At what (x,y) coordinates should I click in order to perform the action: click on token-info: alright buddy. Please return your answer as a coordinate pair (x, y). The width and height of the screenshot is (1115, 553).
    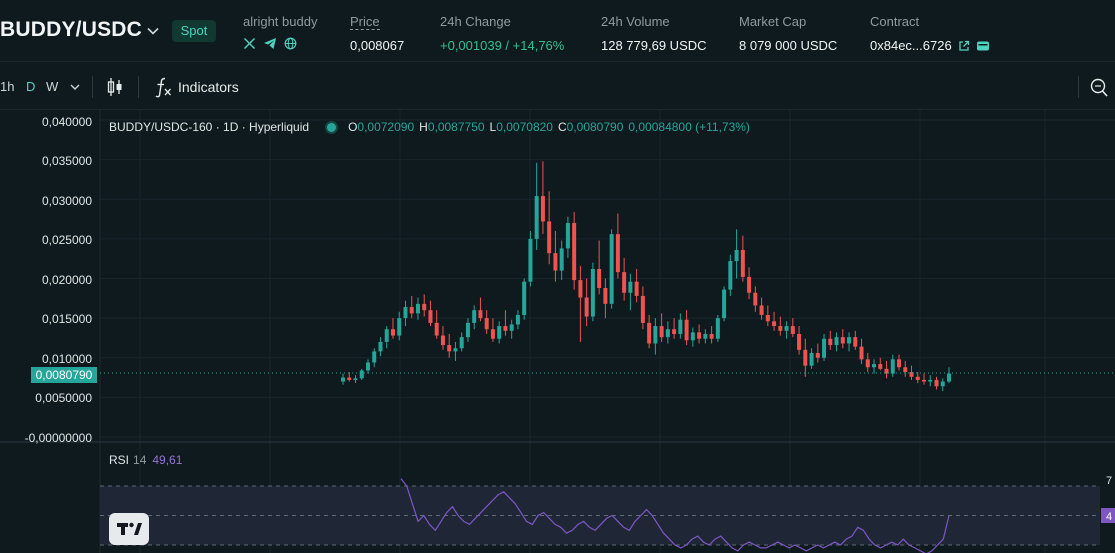
    Looking at the image, I should click on (280, 32).